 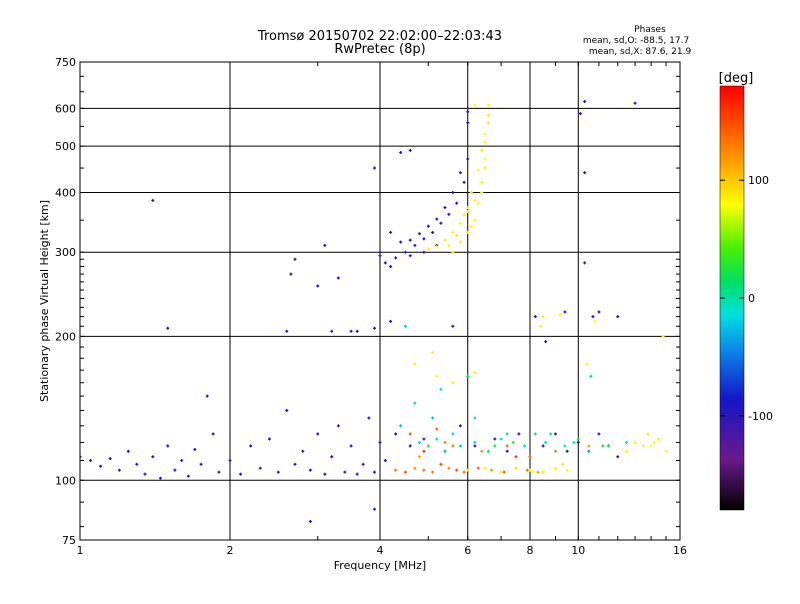 What do you see at coordinates (578, 550) in the screenshot?
I see `x-tick-label: 10` at bounding box center [578, 550].